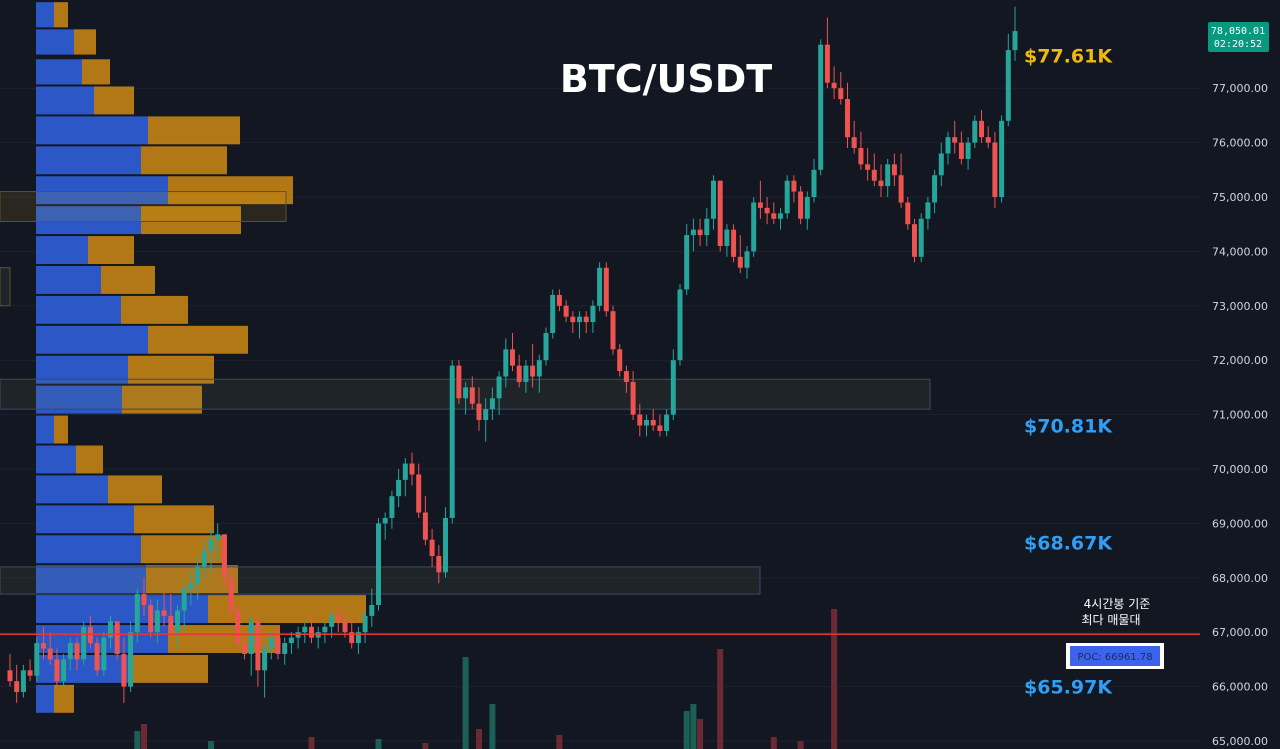  I want to click on poc-label-box, so click(1115, 656).